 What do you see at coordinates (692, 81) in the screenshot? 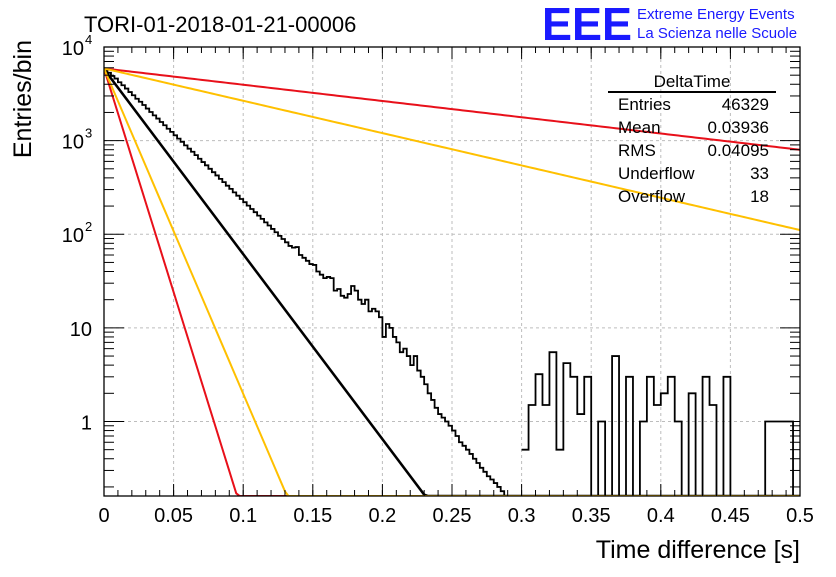
I see `stats-title: DeltaTime` at bounding box center [692, 81].